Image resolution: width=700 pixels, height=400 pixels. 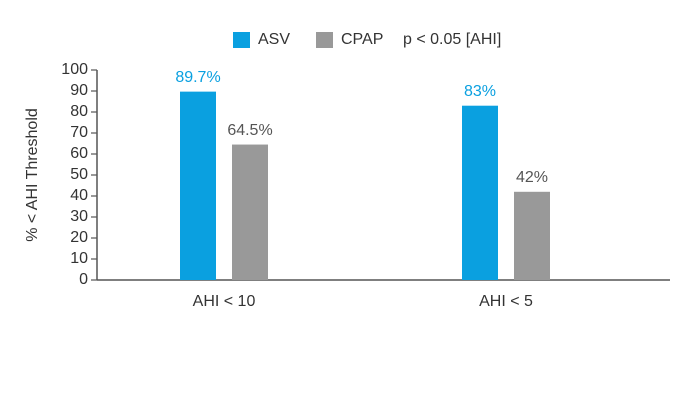 I want to click on x-tick-label: AHI < 5, so click(x=506, y=301).